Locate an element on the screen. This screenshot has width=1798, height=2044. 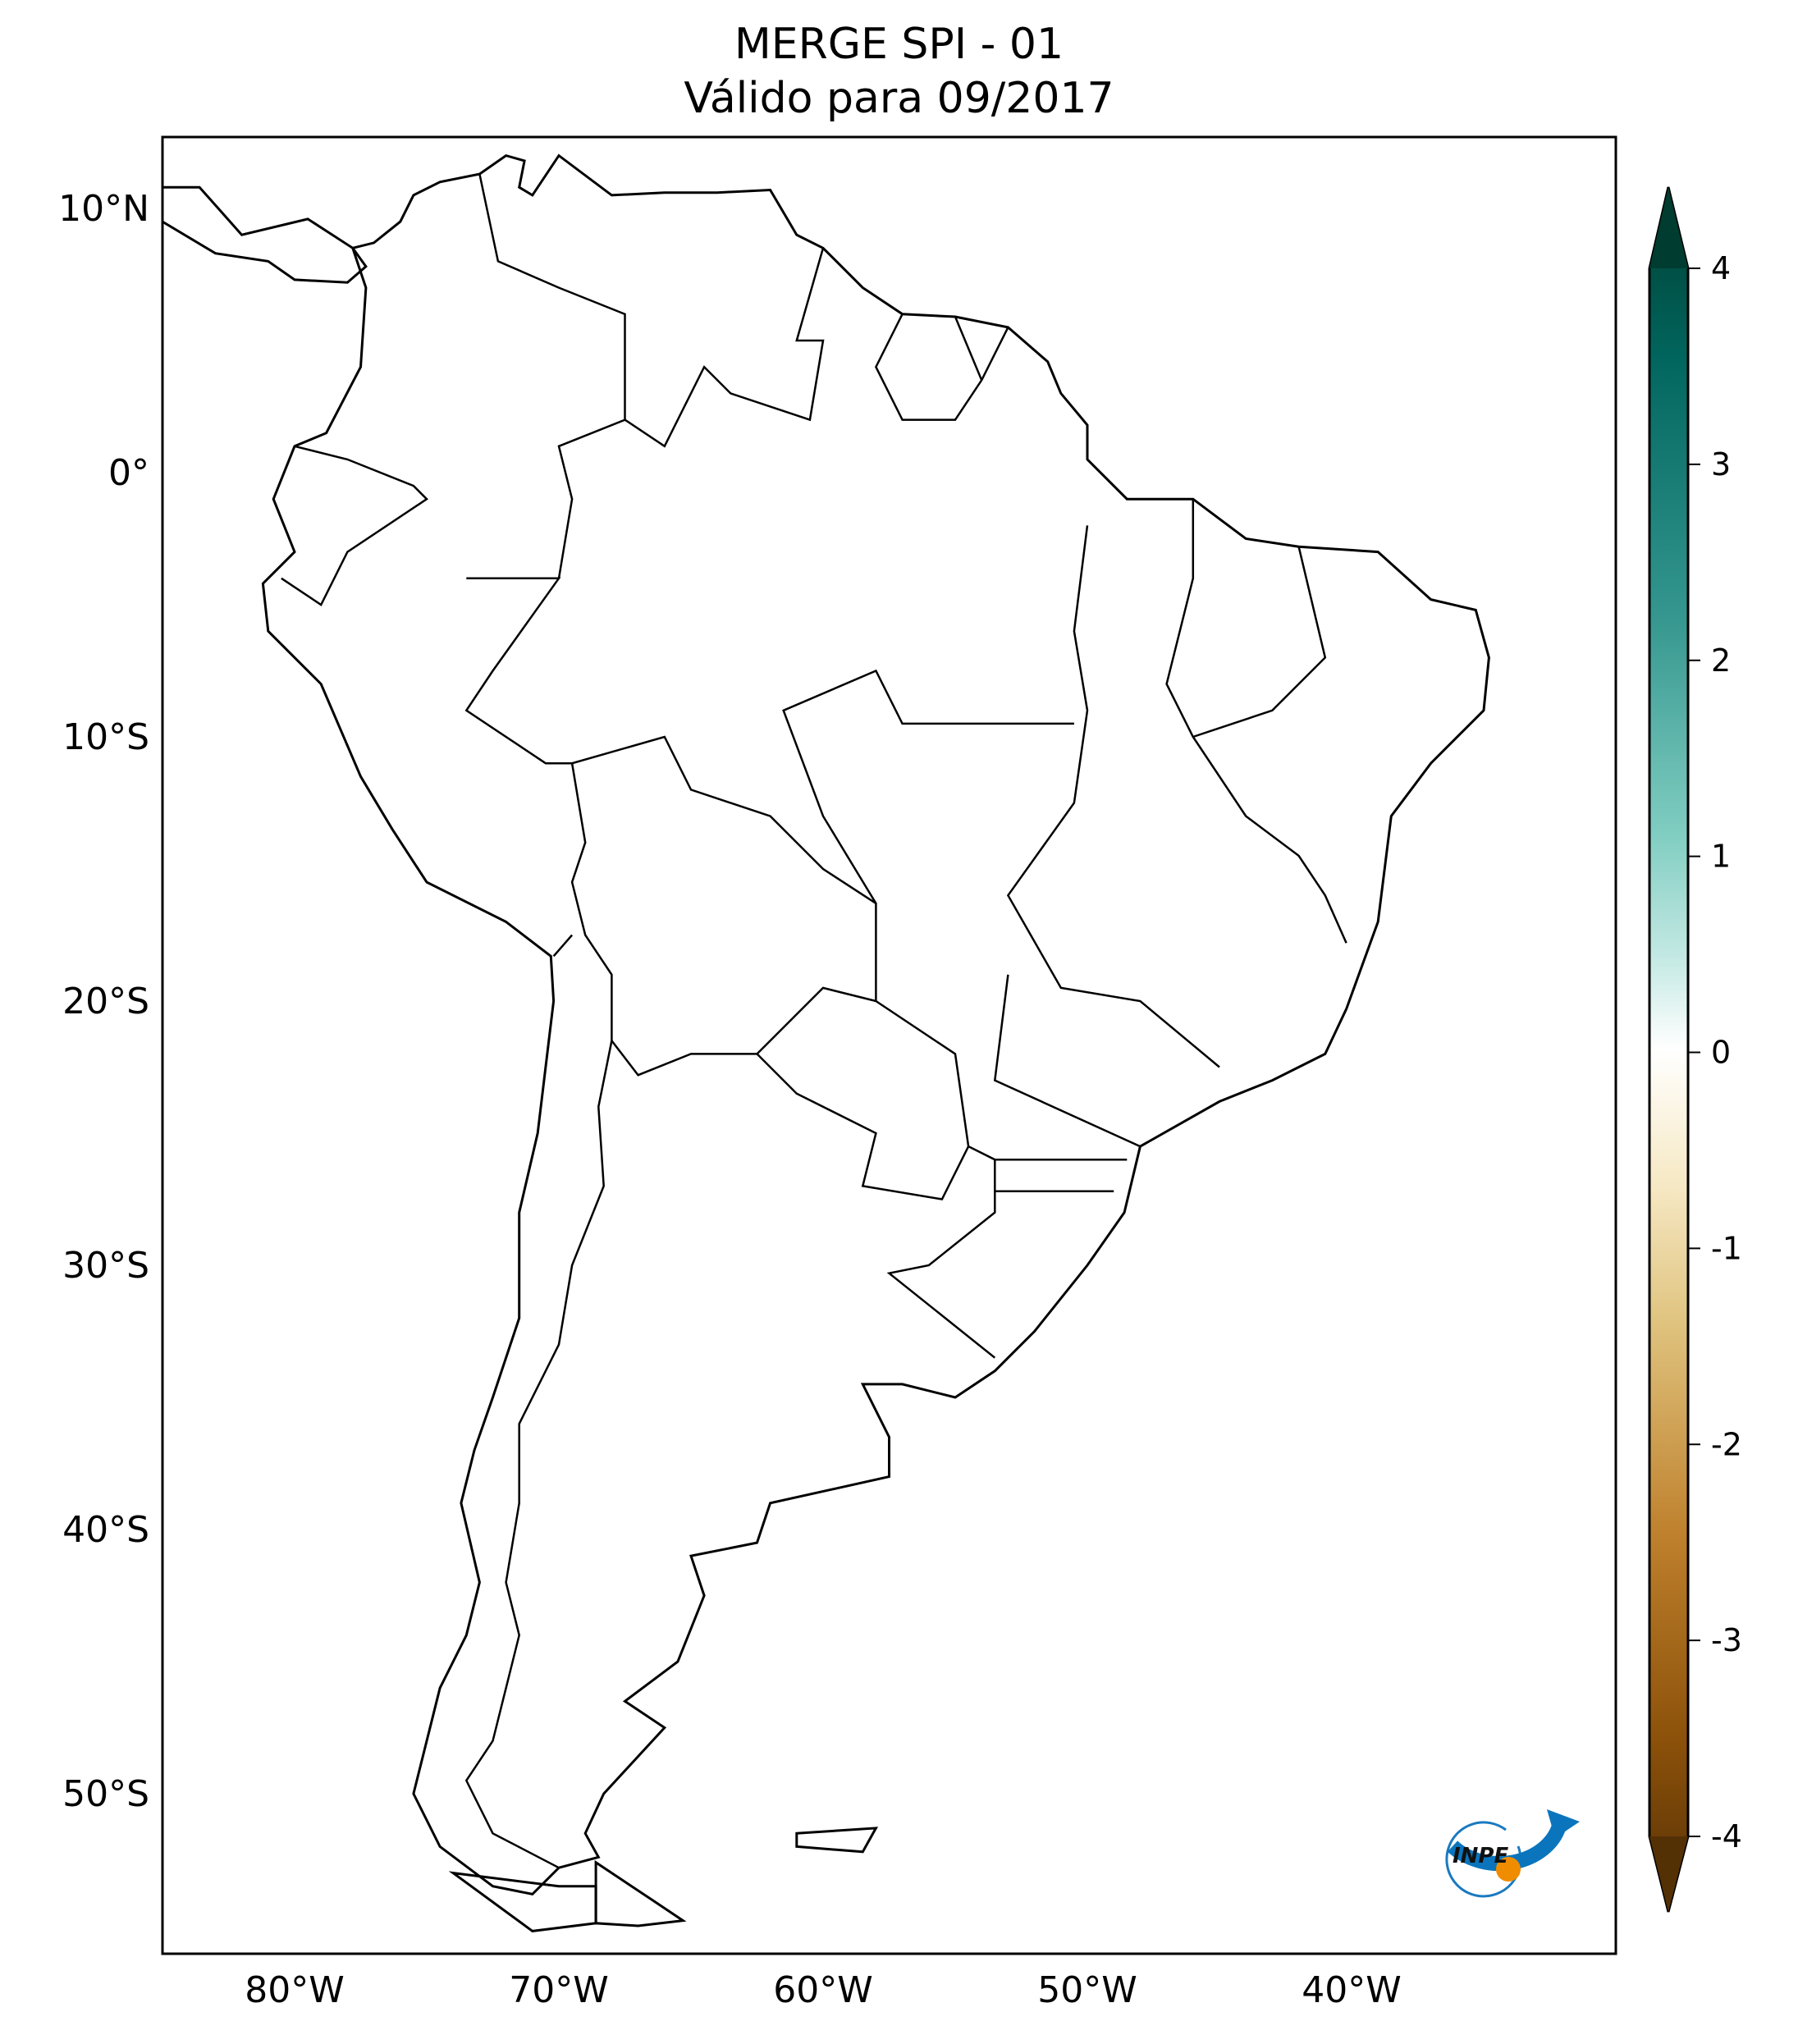
colorbar-tick-label: 4 is located at coordinates (1721, 268).